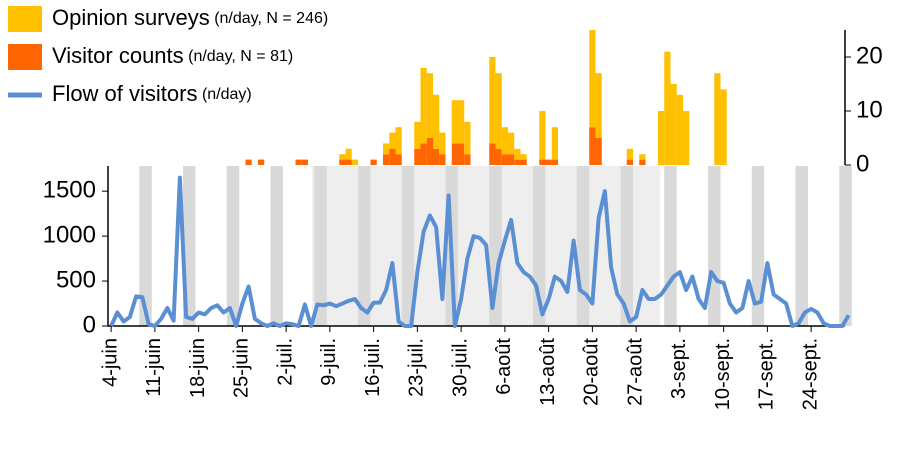  Describe the element at coordinates (504, 366) in the screenshot. I see `x-tick-label: 6-août` at that location.